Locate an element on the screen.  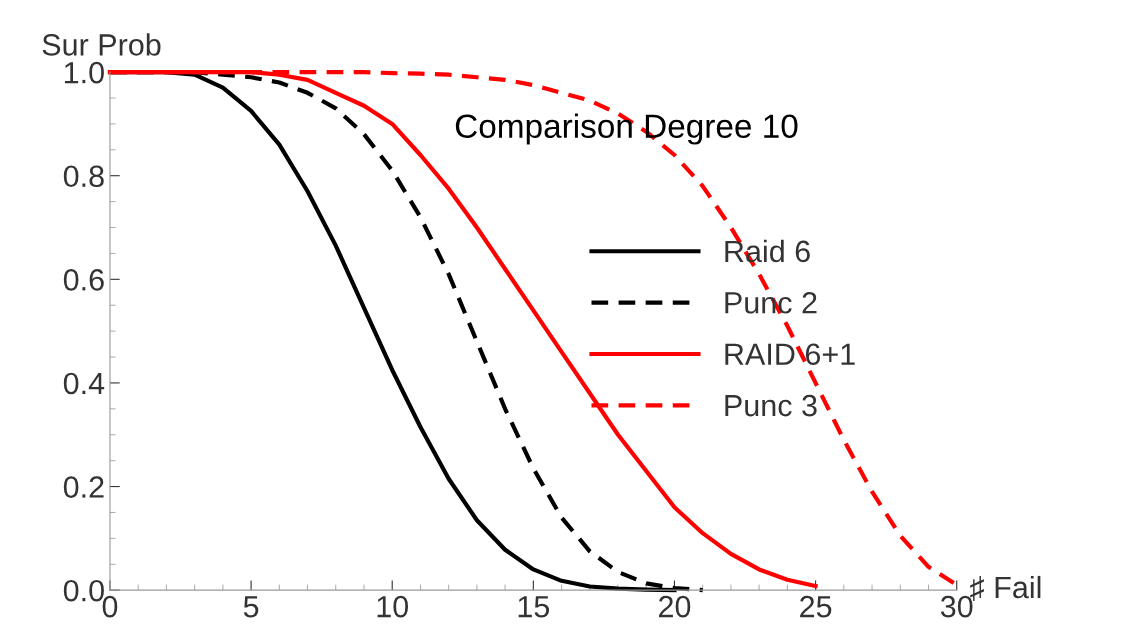
x-tick-label: 10 is located at coordinates (393, 606).